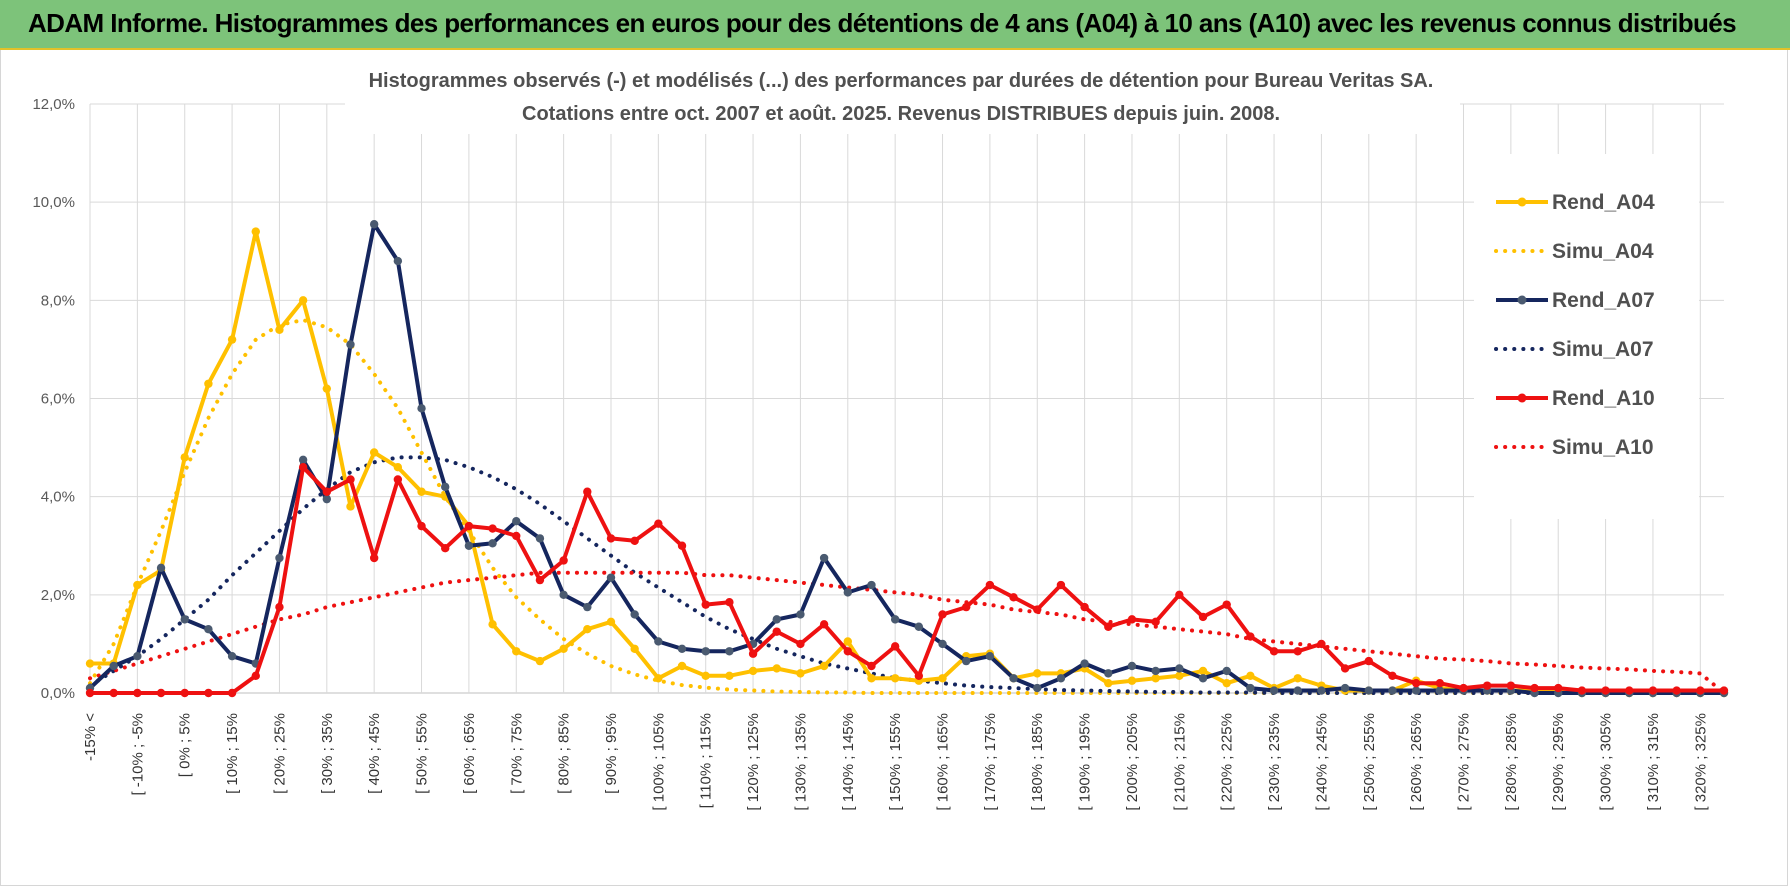  I want to click on x-tick-label: [ 190% ; 195%, so click(1085, 762).